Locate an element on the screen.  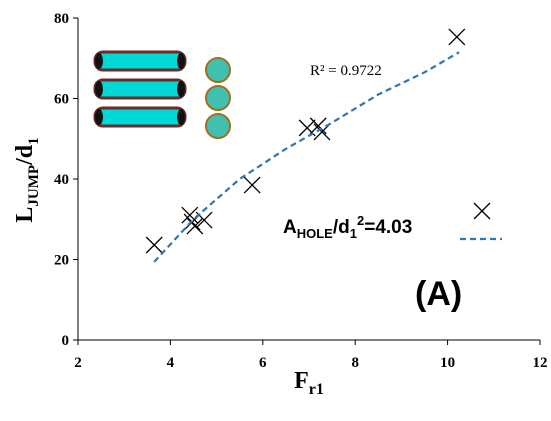
x-tick-label: 12 is located at coordinates (540, 363).